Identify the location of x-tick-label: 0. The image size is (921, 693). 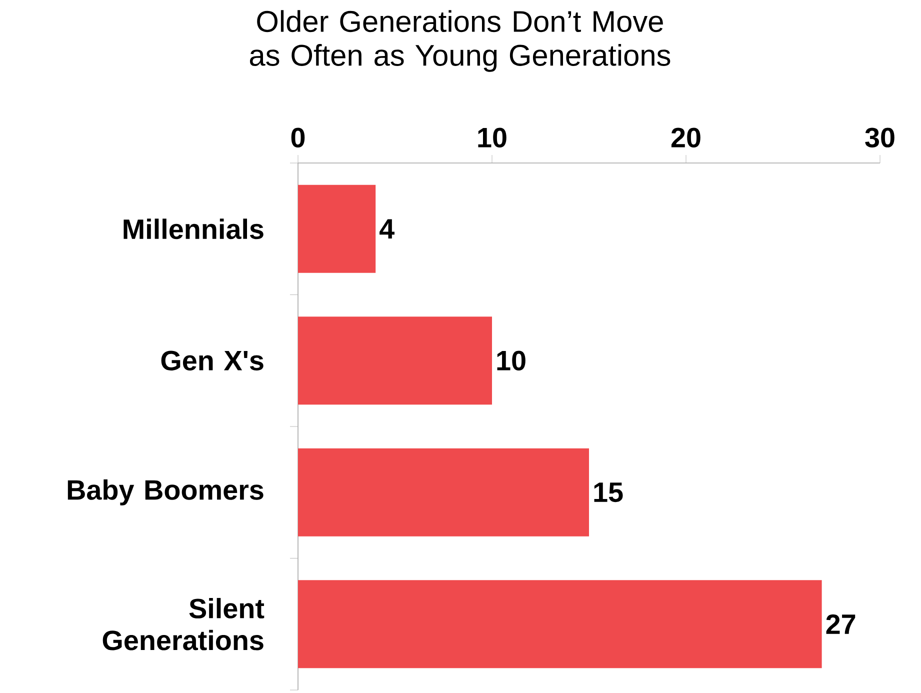
(298, 138).